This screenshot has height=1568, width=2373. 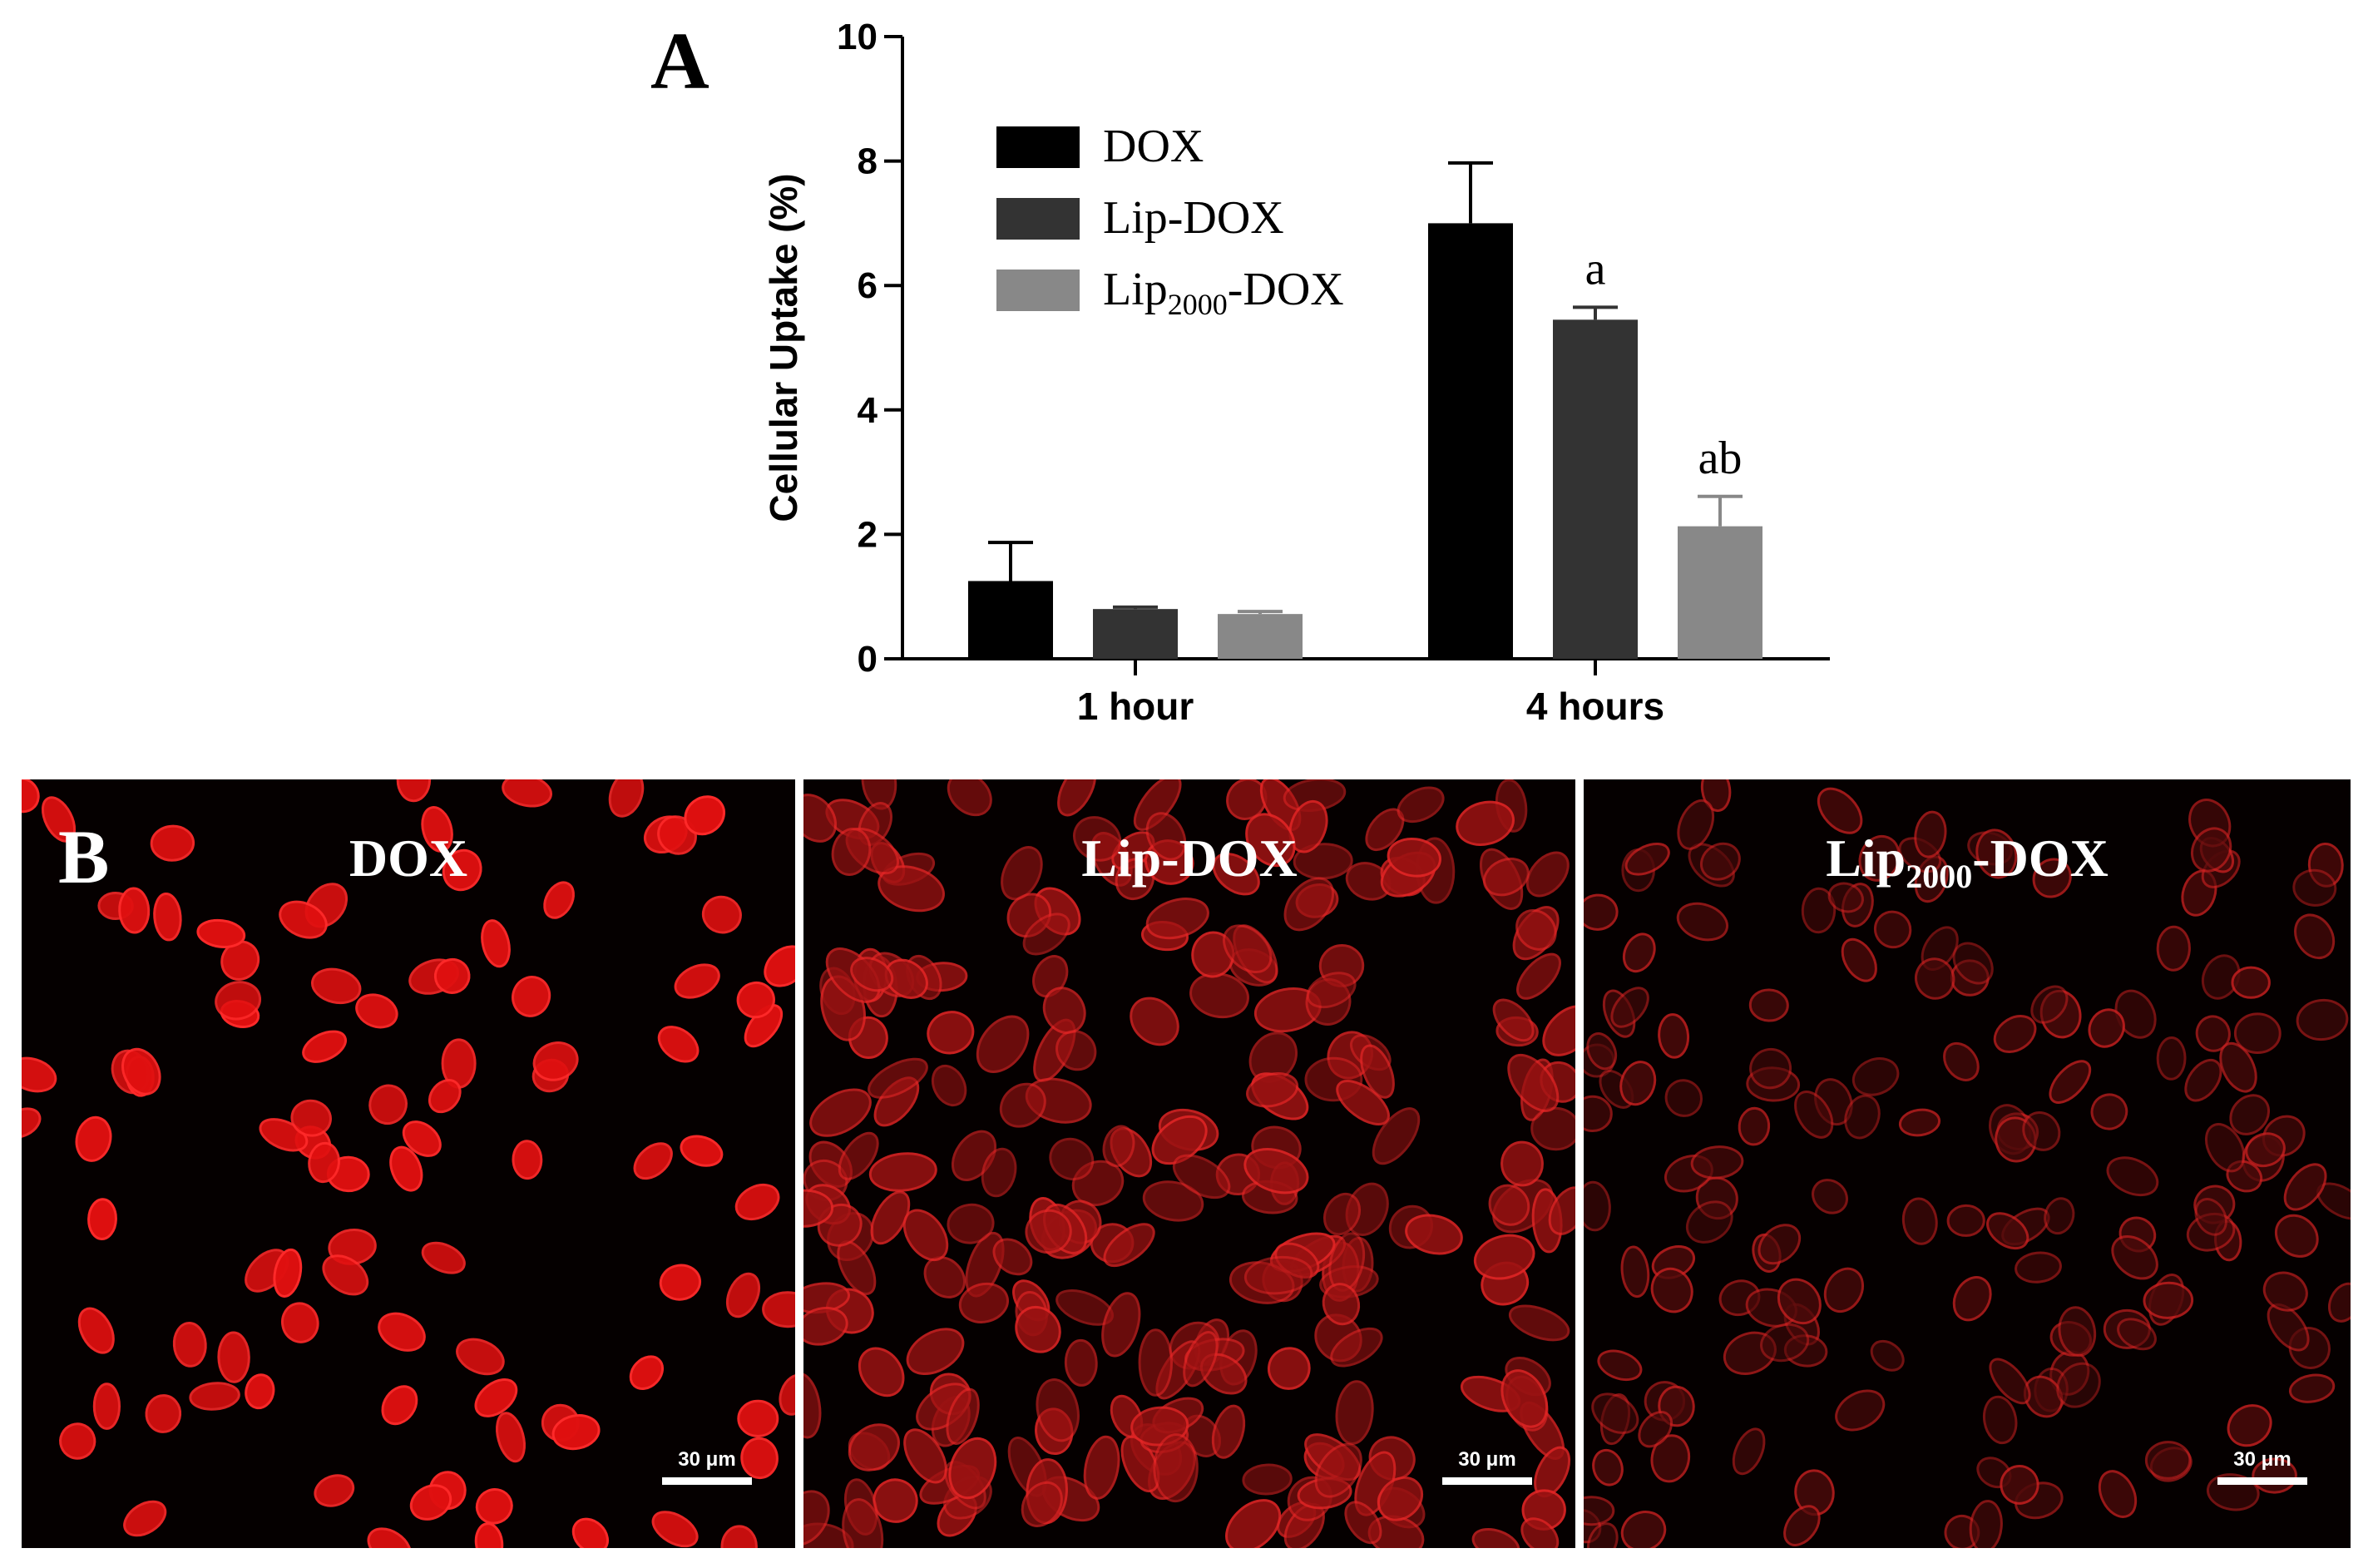 I want to click on panel-title-text: DOX, so click(x=408, y=858).